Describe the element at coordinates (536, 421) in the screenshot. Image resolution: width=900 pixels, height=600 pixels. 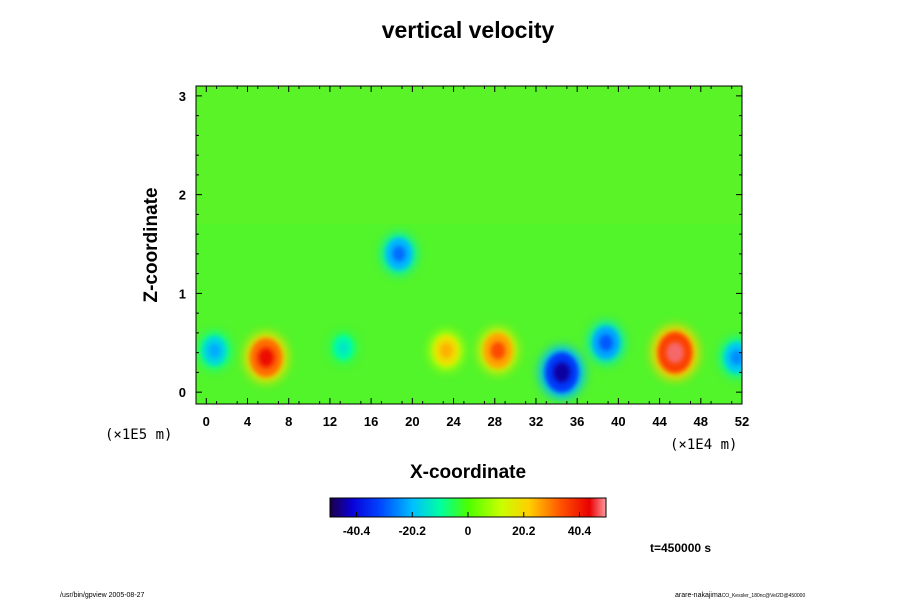
I see `x-tick-label: 32` at that location.